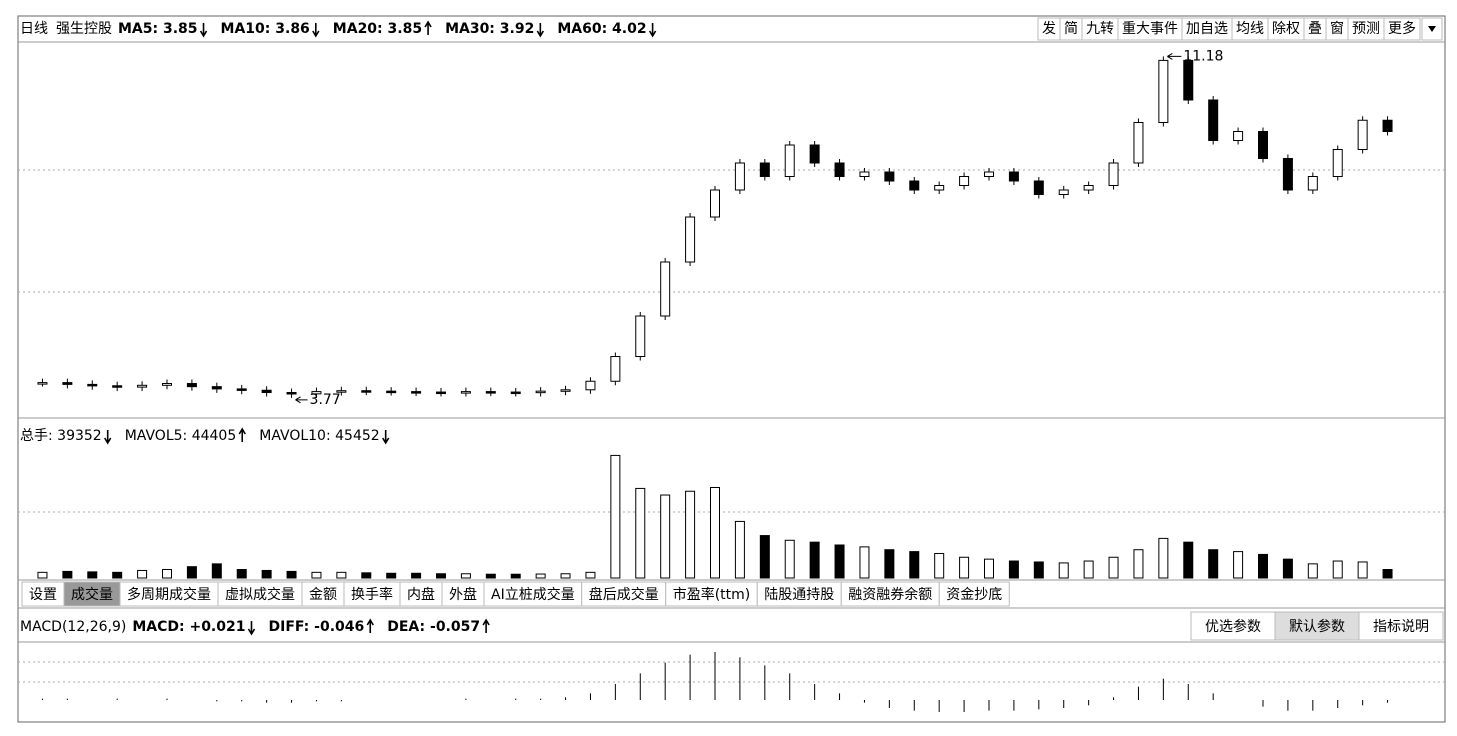 Image resolution: width=1457 pixels, height=736 pixels. I want to click on tab-label: 金额, so click(323, 595).